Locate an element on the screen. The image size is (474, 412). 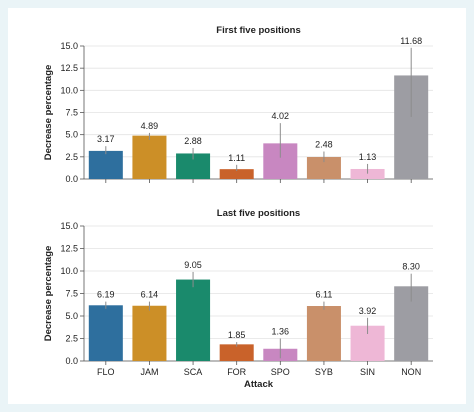
value-label: 9.05 is located at coordinates (193, 265).